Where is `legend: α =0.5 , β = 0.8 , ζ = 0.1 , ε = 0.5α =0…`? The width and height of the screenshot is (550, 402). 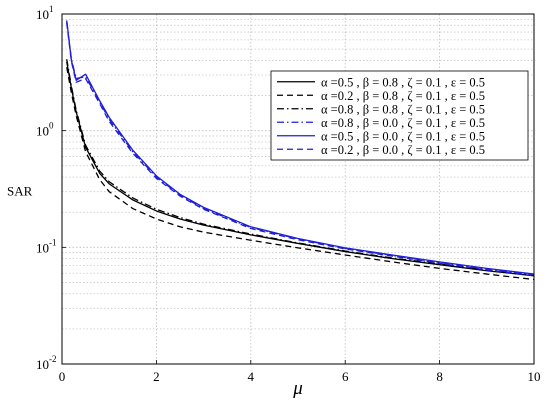 legend: α =0.5 , β = 0.8 , ζ = 0.1 , ε = 0.5α =0… is located at coordinates (399, 115).